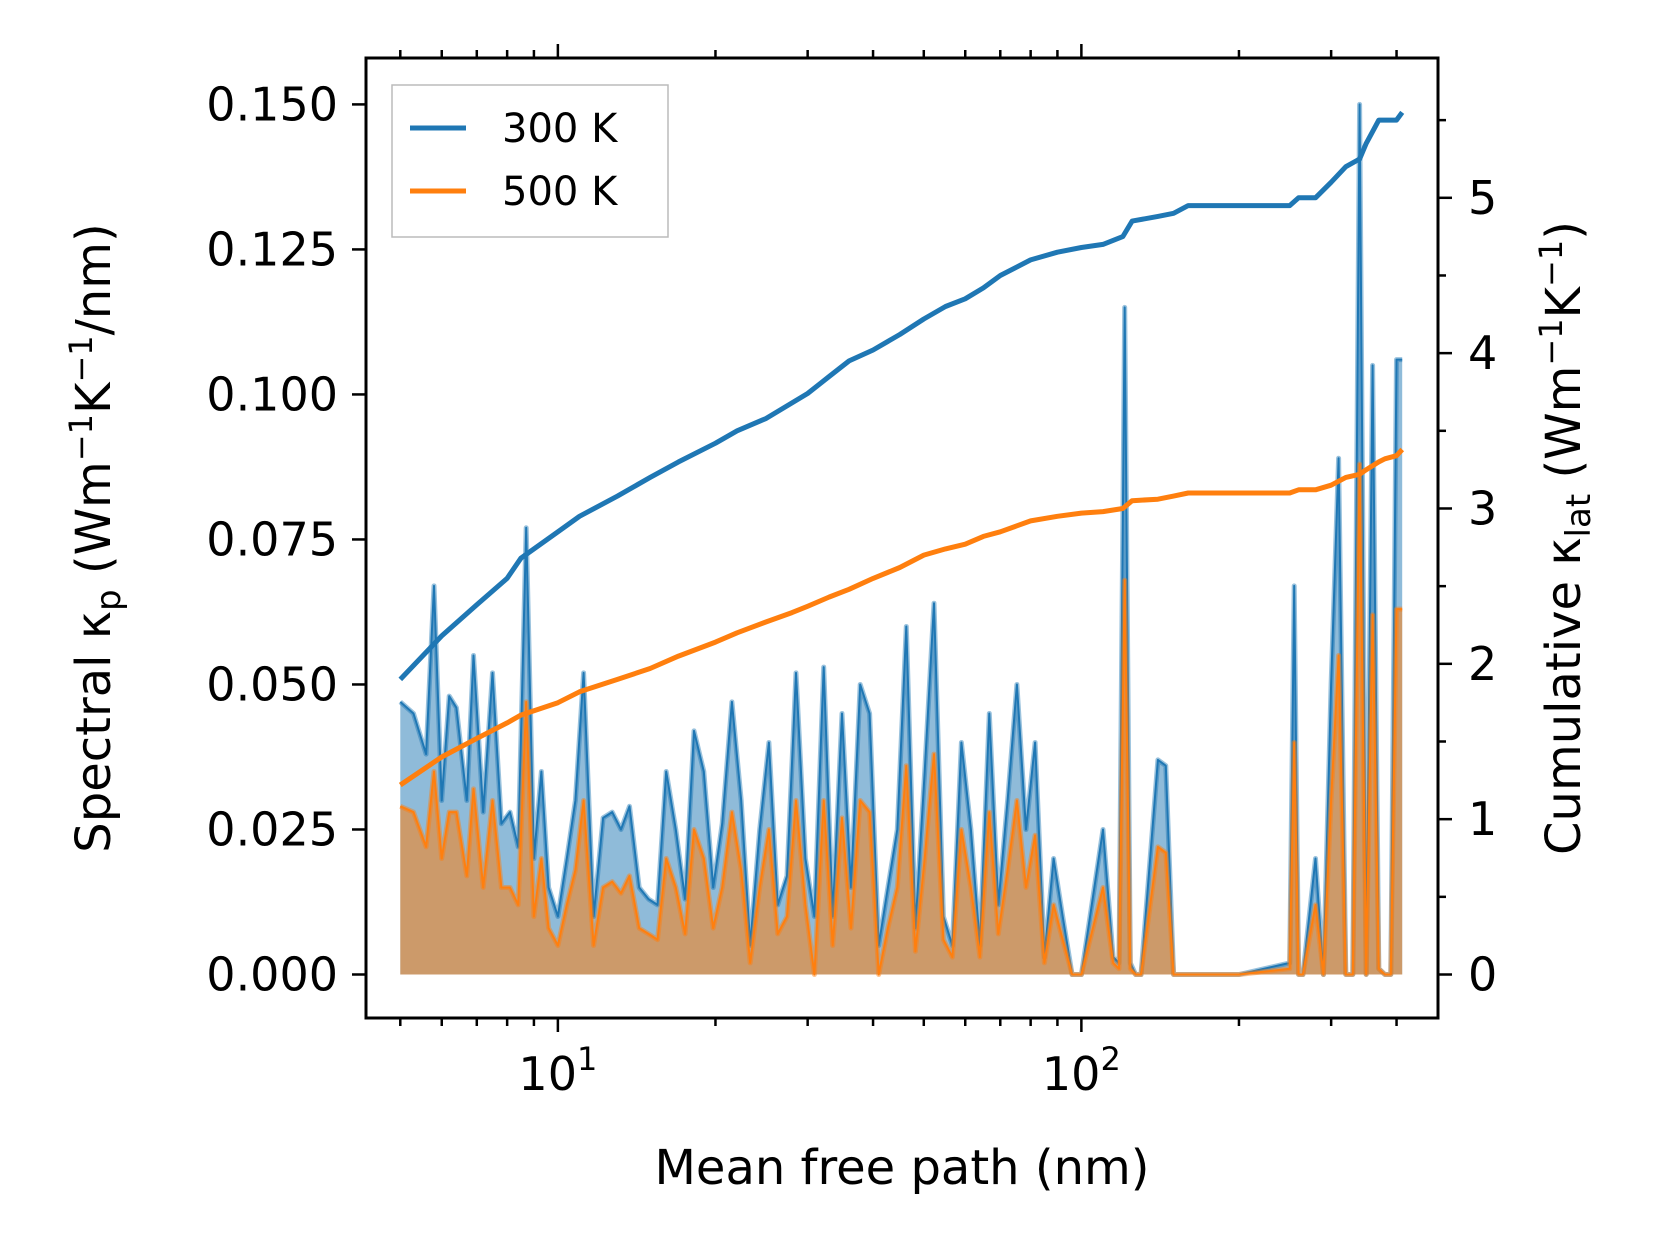  What do you see at coordinates (1081, 1070) in the screenshot?
I see `x-tick-label: 10²` at bounding box center [1081, 1070].